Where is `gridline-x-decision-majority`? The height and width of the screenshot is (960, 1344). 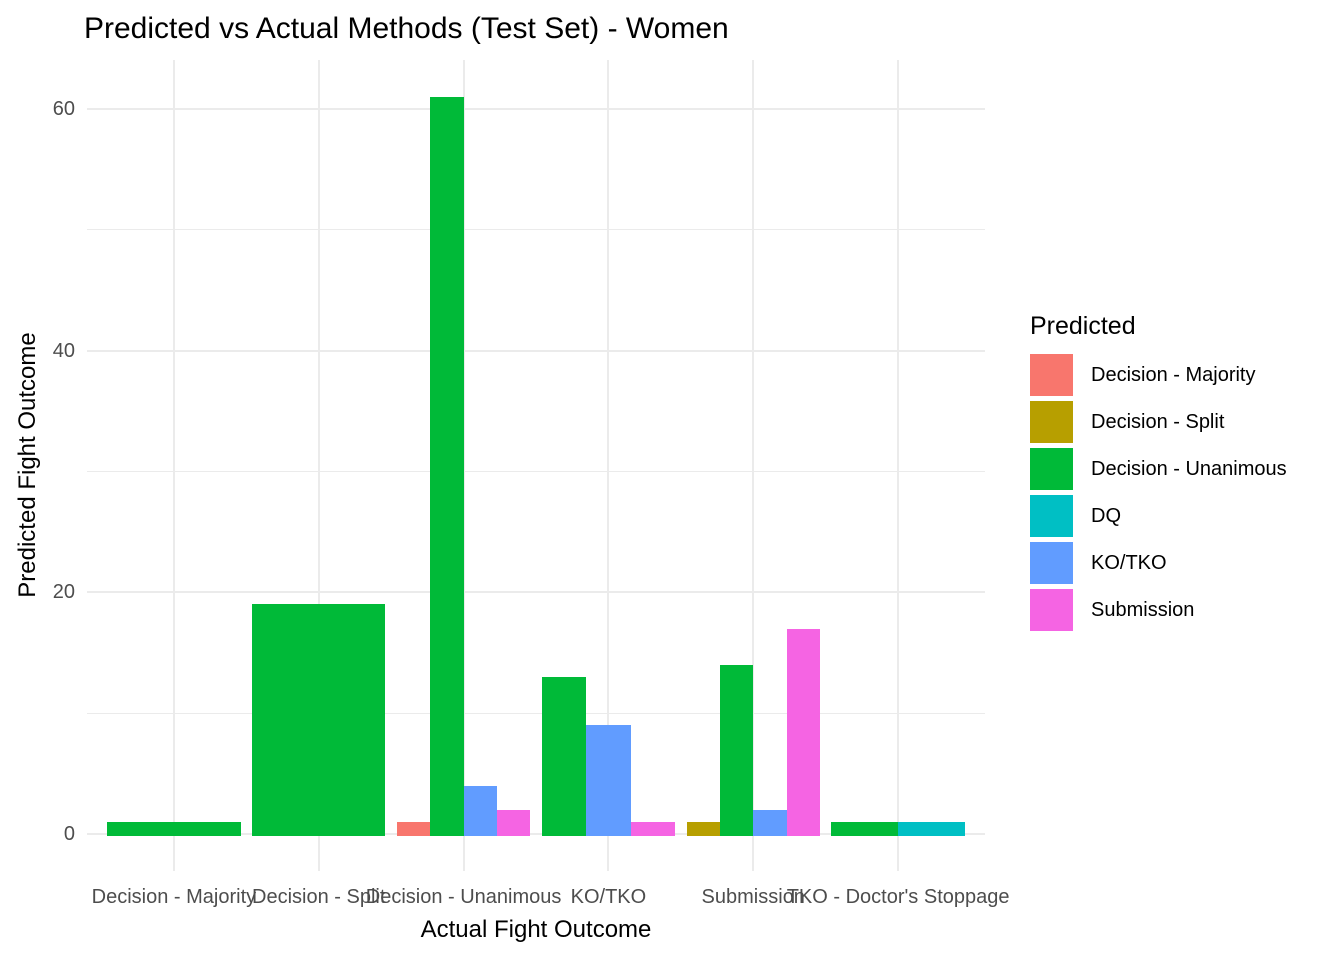
gridline-x-decision-majority is located at coordinates (173, 465).